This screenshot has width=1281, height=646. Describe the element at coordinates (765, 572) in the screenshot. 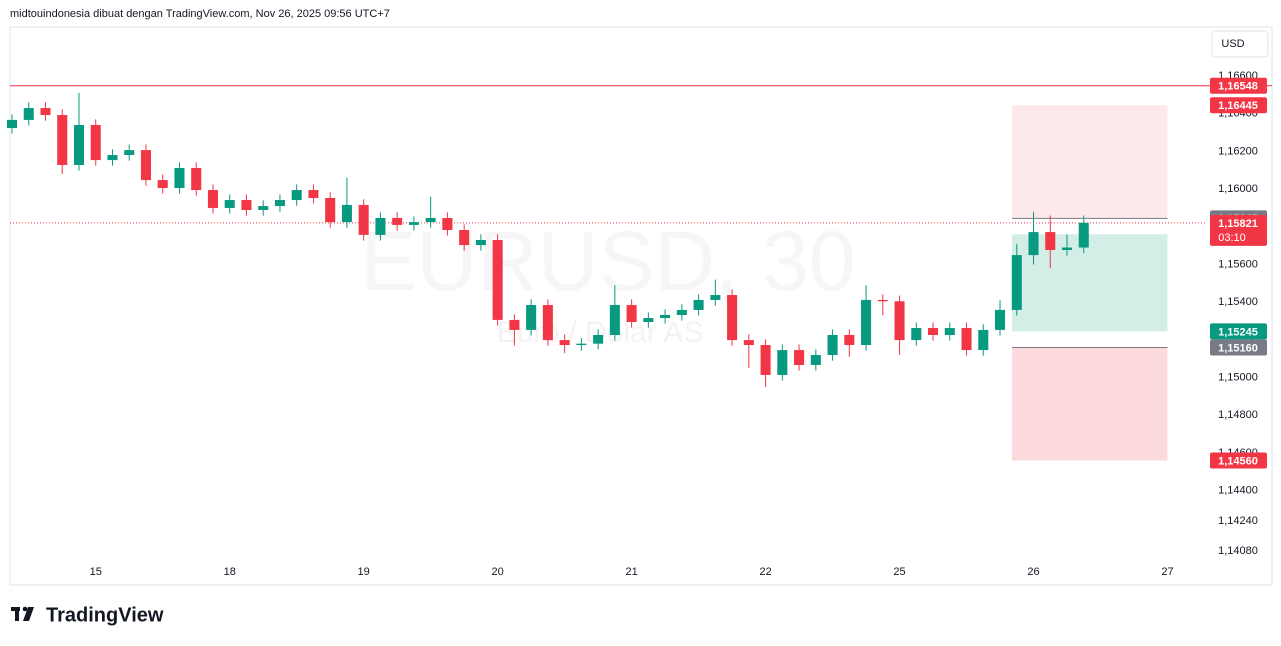

I see `x-tick-label: 22` at that location.